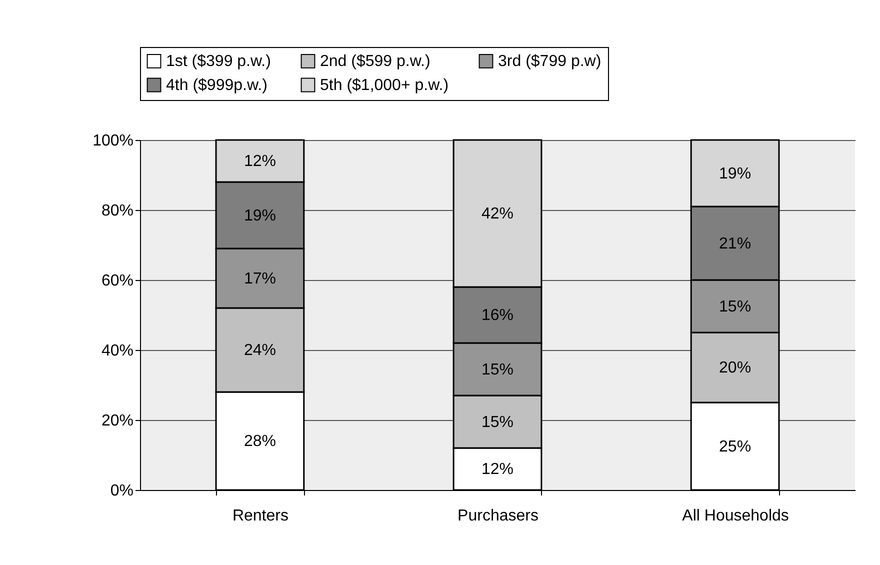 This screenshot has width=880, height=565. Describe the element at coordinates (735, 243) in the screenshot. I see `data-label: 21%` at that location.